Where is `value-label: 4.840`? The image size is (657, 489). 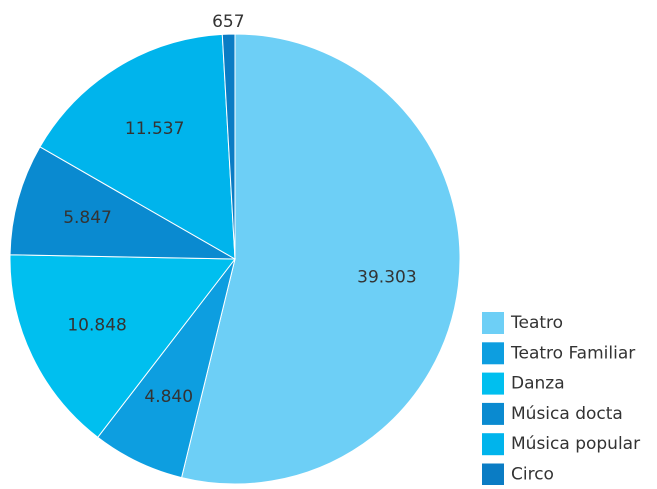 value-label: 4.840 is located at coordinates (168, 397).